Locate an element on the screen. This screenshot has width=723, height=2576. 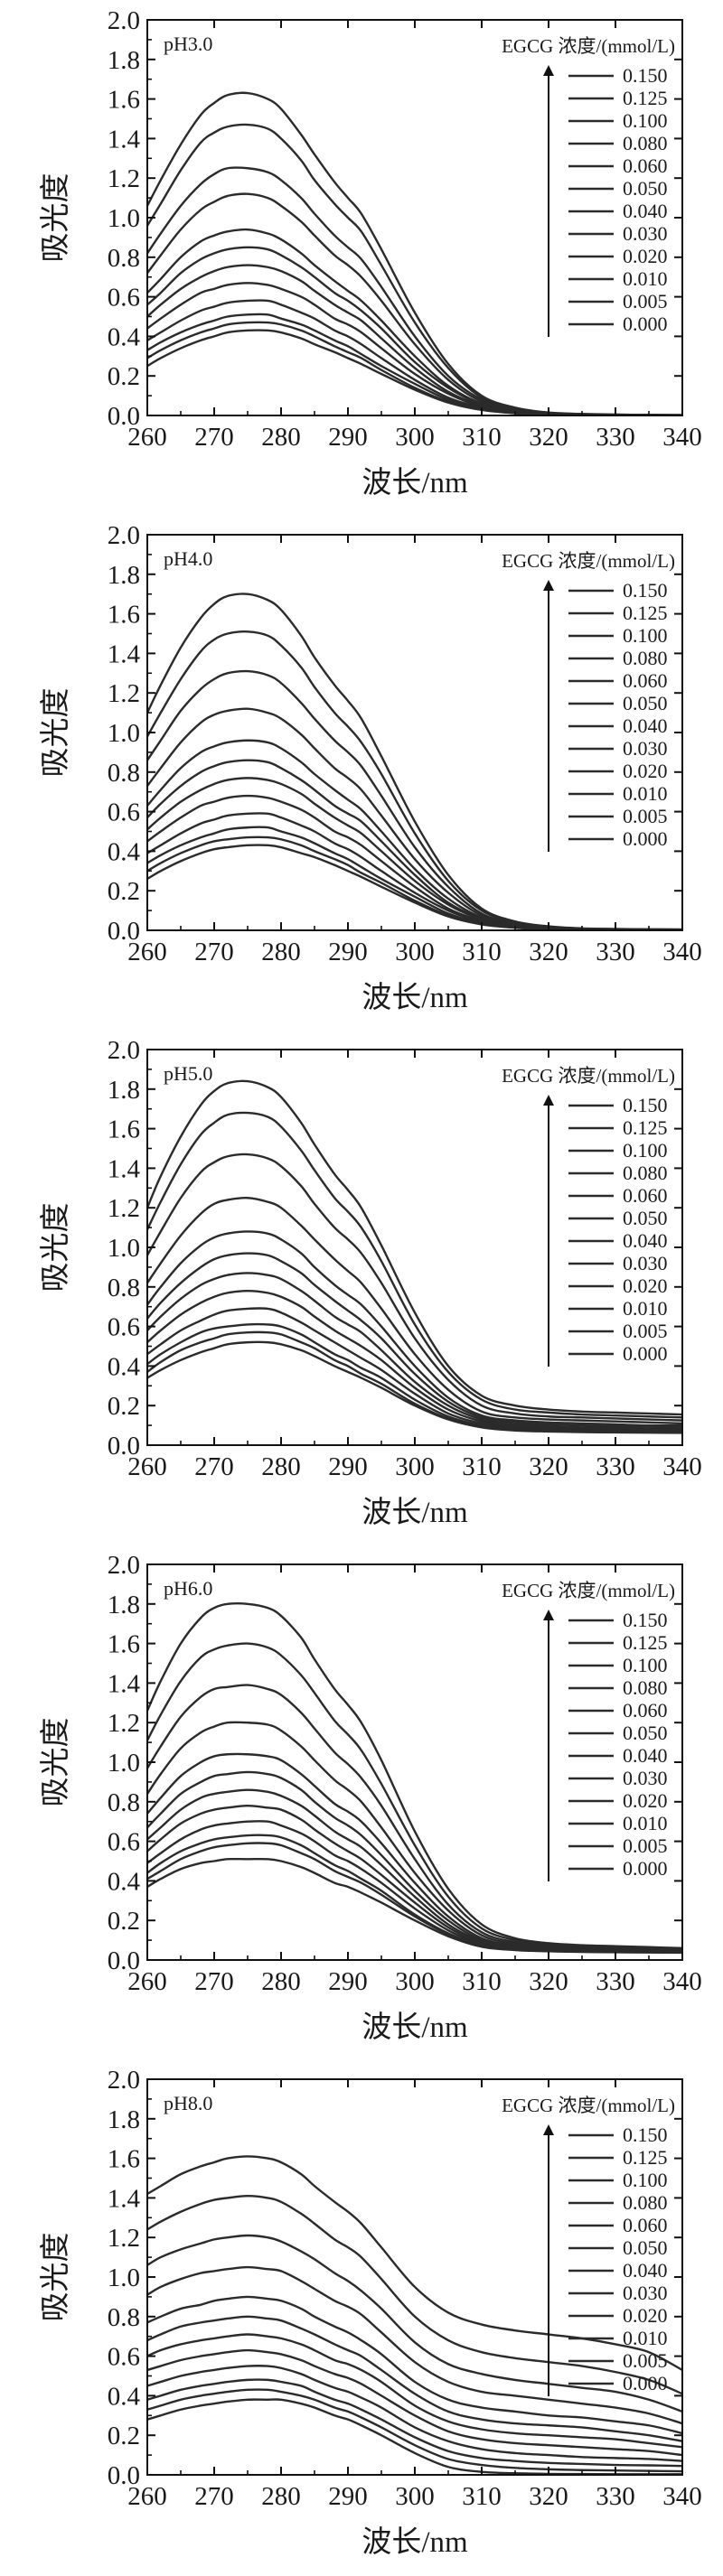
y-tick-label: 1.2 is located at coordinates (124, 1723).